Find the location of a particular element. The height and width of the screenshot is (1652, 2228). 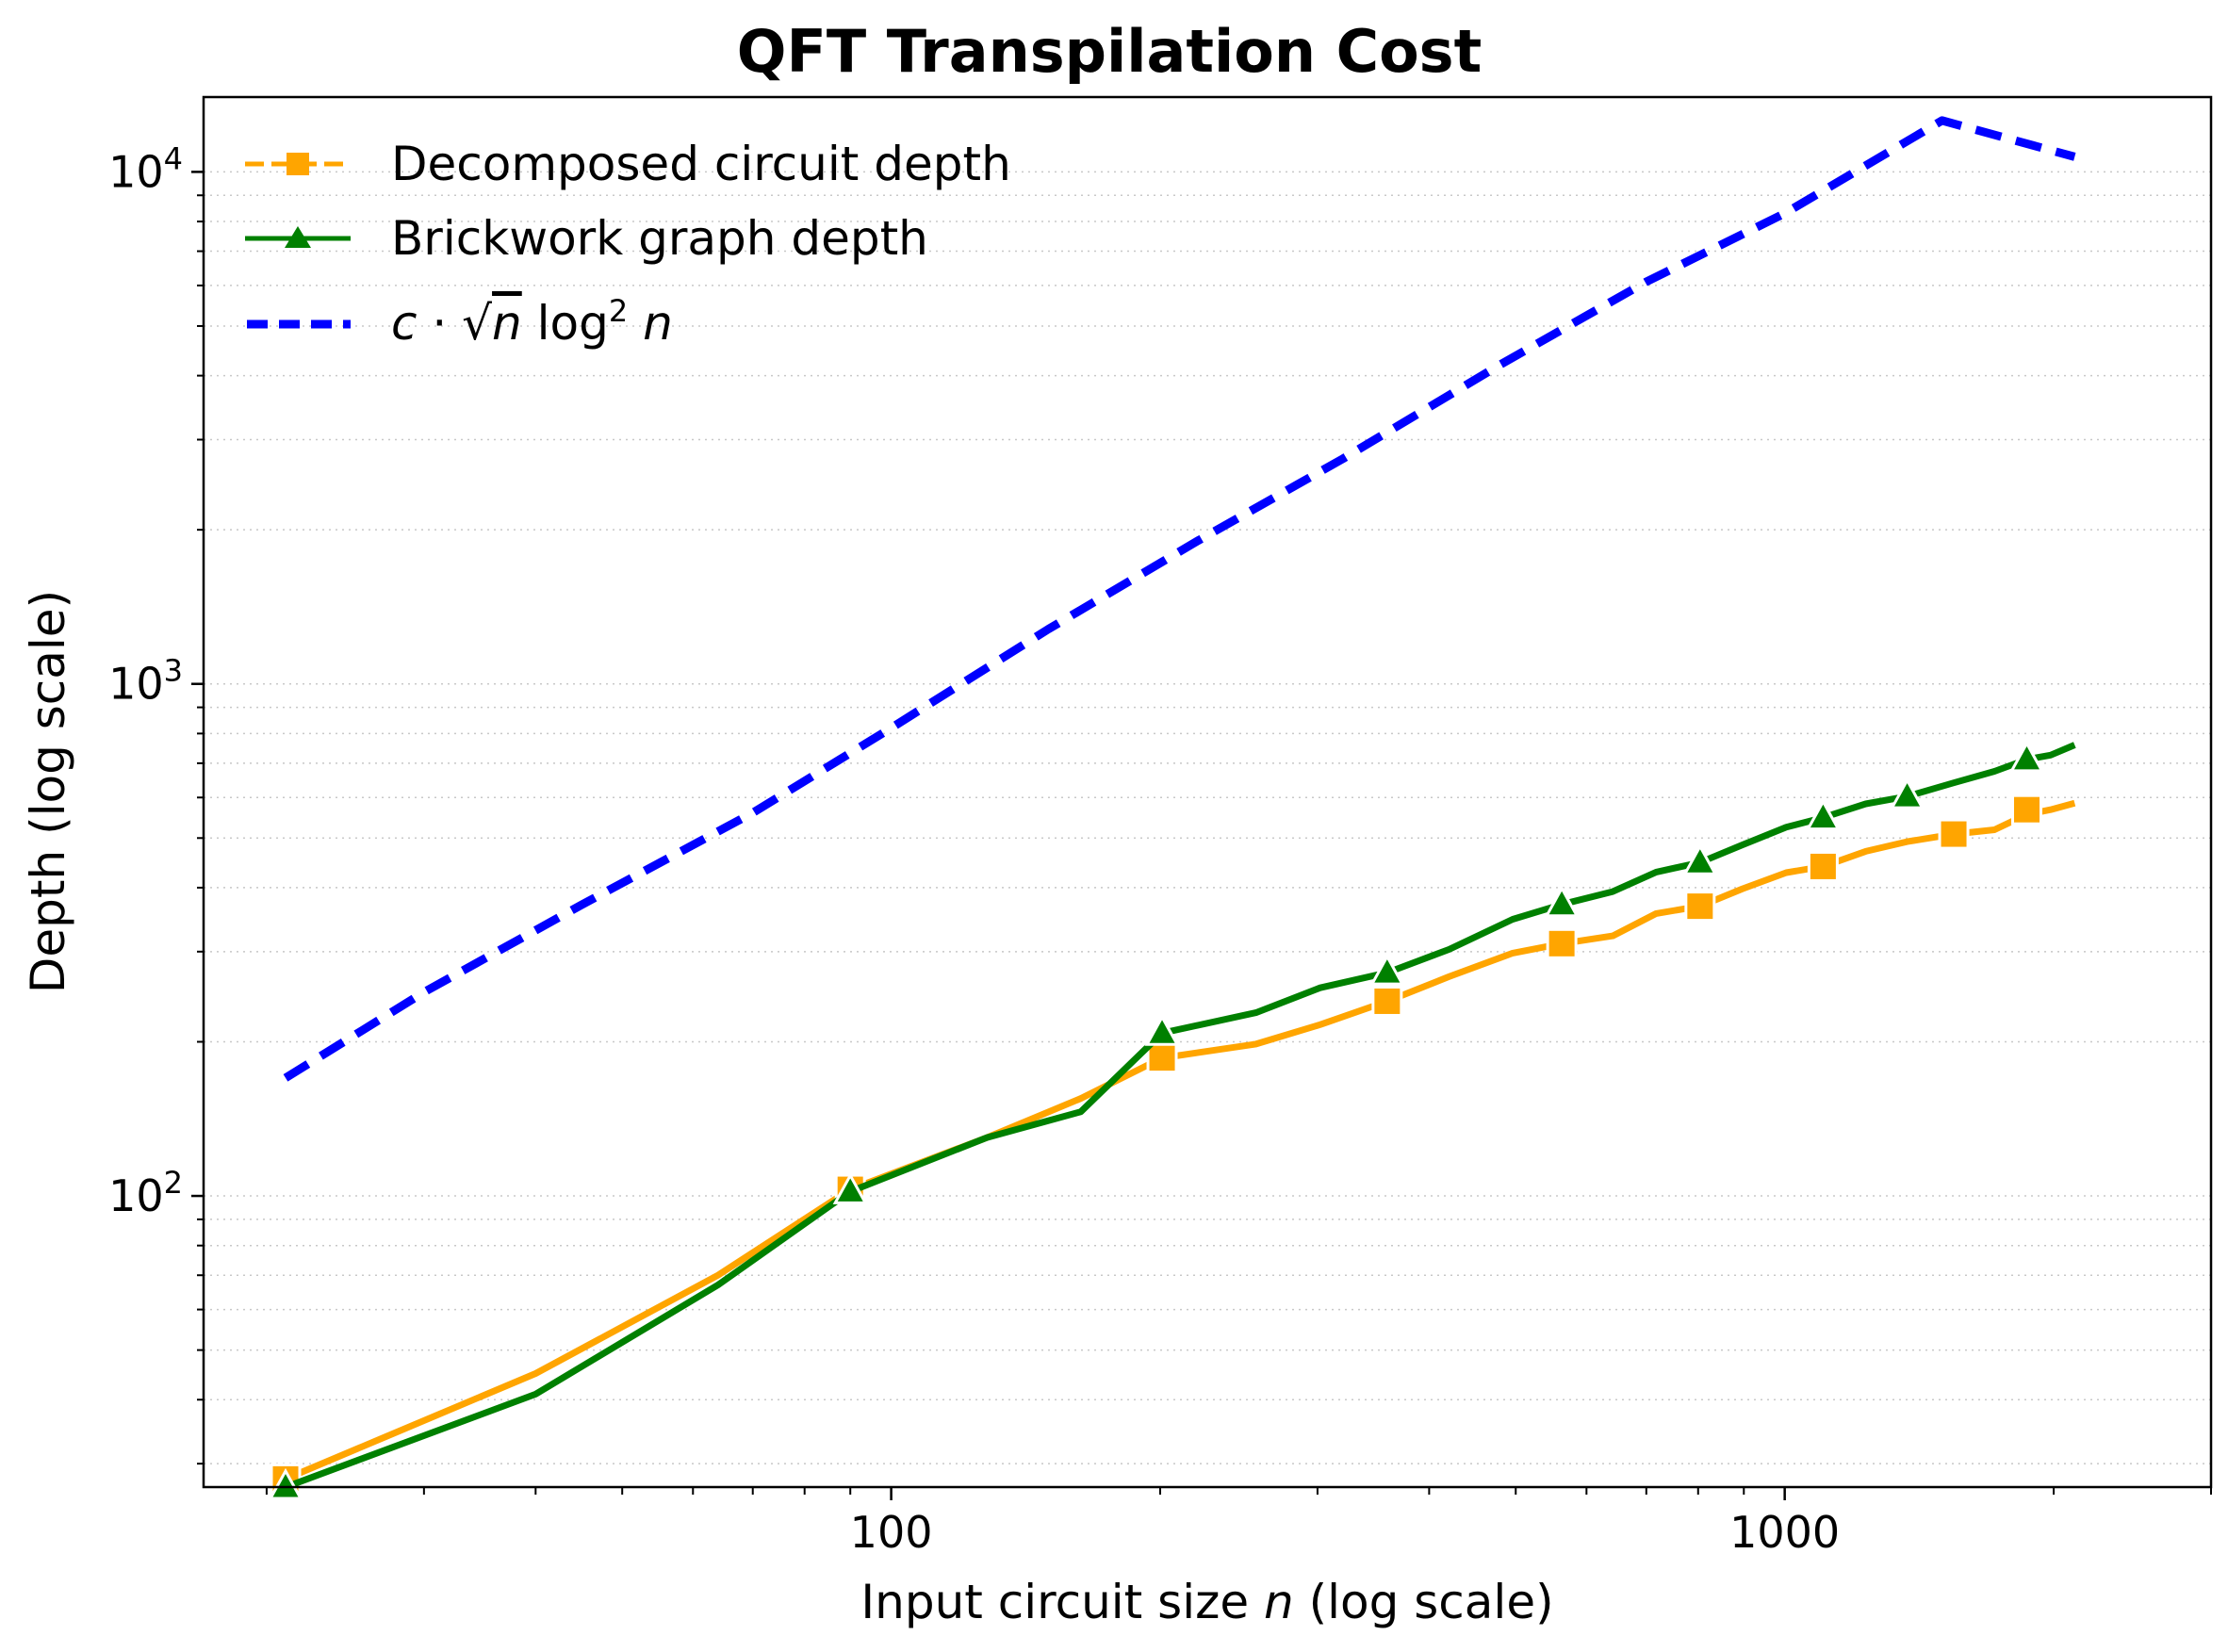

x-tick-label: 1000 is located at coordinates (1784, 1532).